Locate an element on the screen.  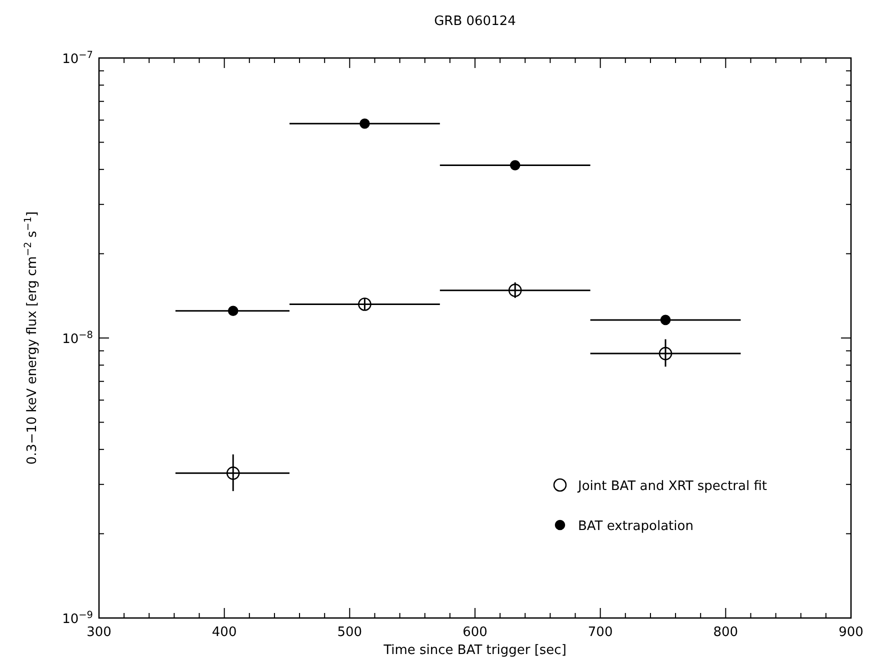
x-tick-label: 900 is located at coordinates (851, 632).